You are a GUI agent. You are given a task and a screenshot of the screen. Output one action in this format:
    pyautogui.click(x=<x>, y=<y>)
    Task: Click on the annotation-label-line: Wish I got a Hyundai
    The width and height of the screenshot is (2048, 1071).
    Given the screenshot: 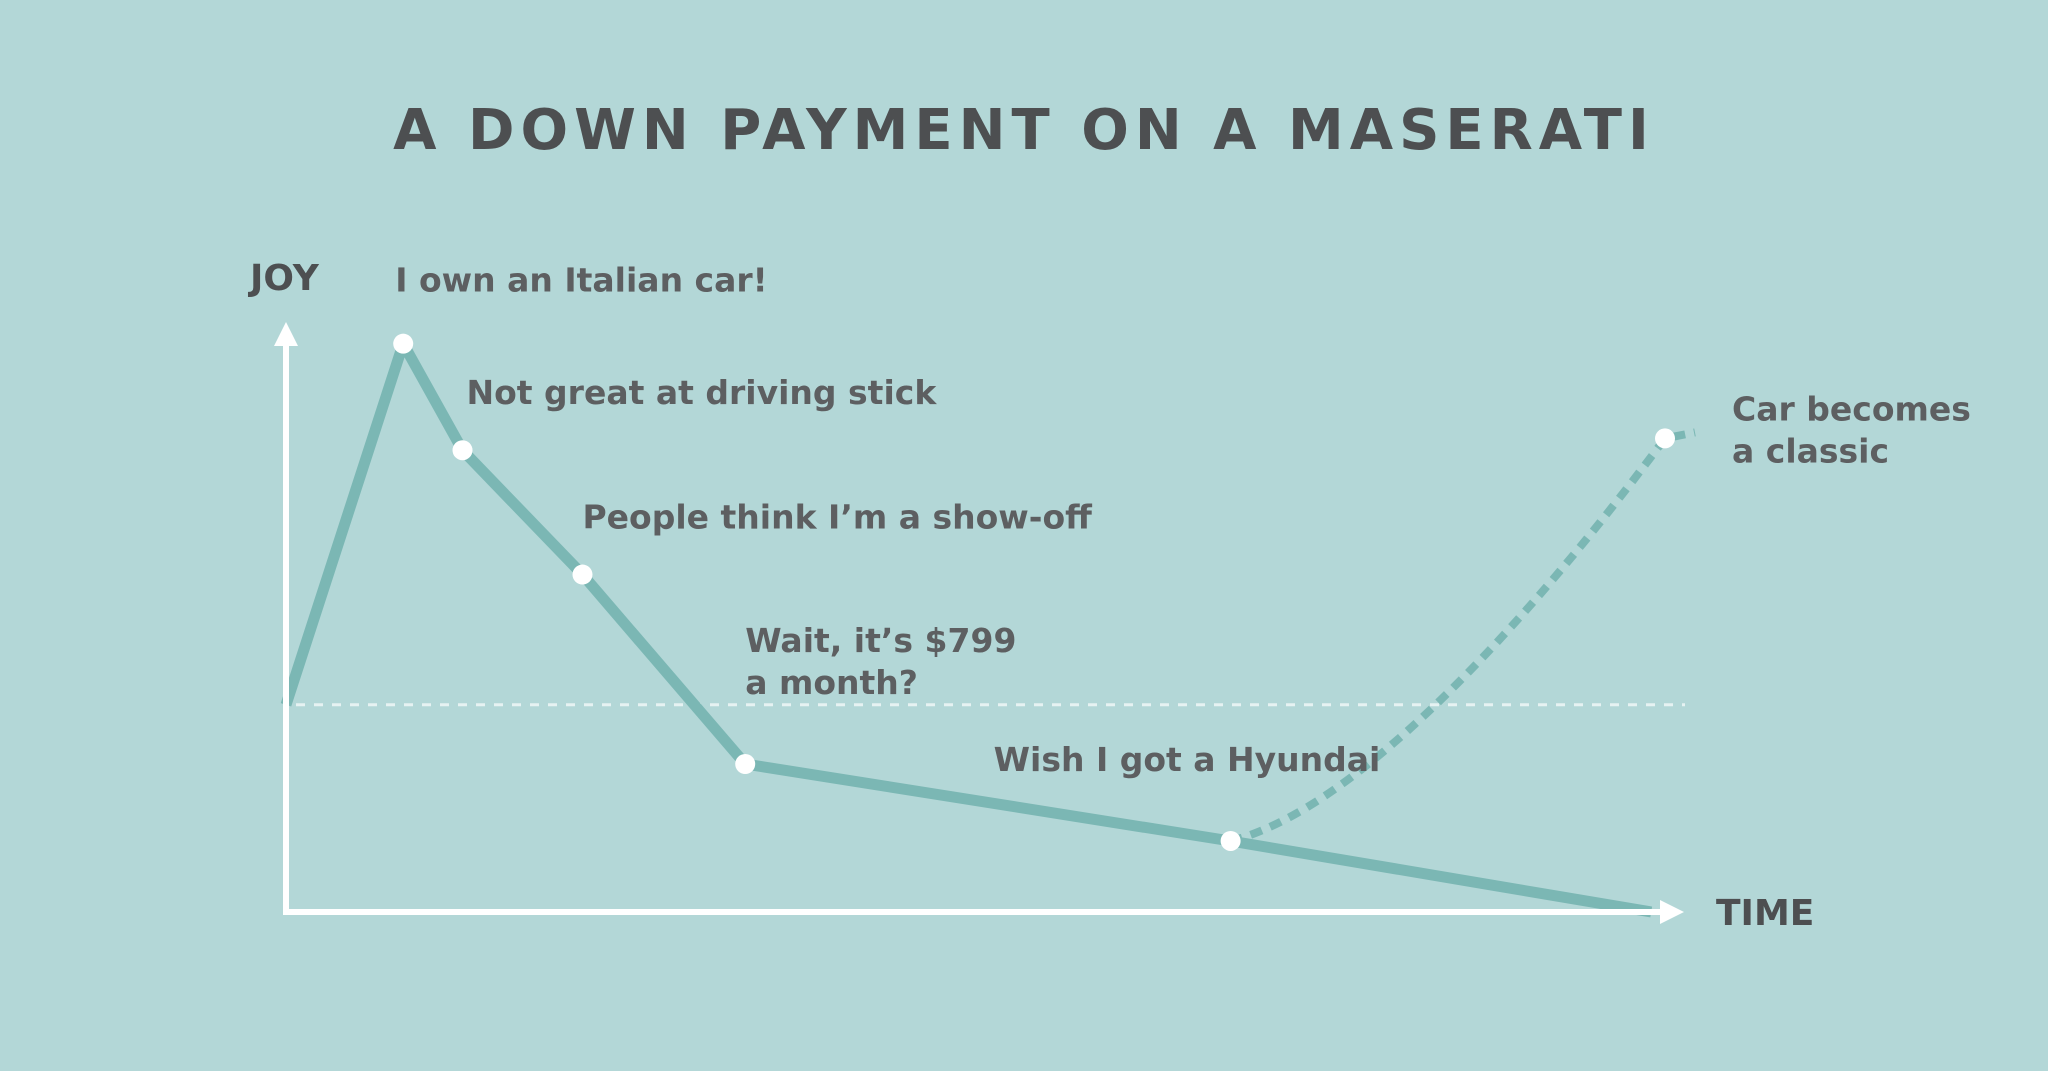 What is the action you would take?
    pyautogui.click(x=1187, y=759)
    